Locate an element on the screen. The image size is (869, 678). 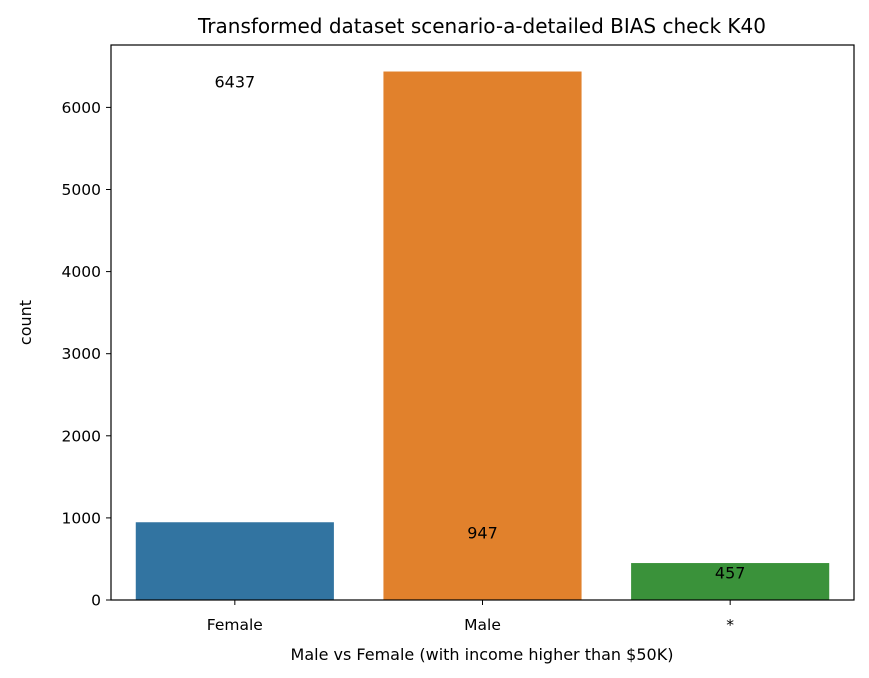
y-tick-label: 6000 is located at coordinates (81, 108).